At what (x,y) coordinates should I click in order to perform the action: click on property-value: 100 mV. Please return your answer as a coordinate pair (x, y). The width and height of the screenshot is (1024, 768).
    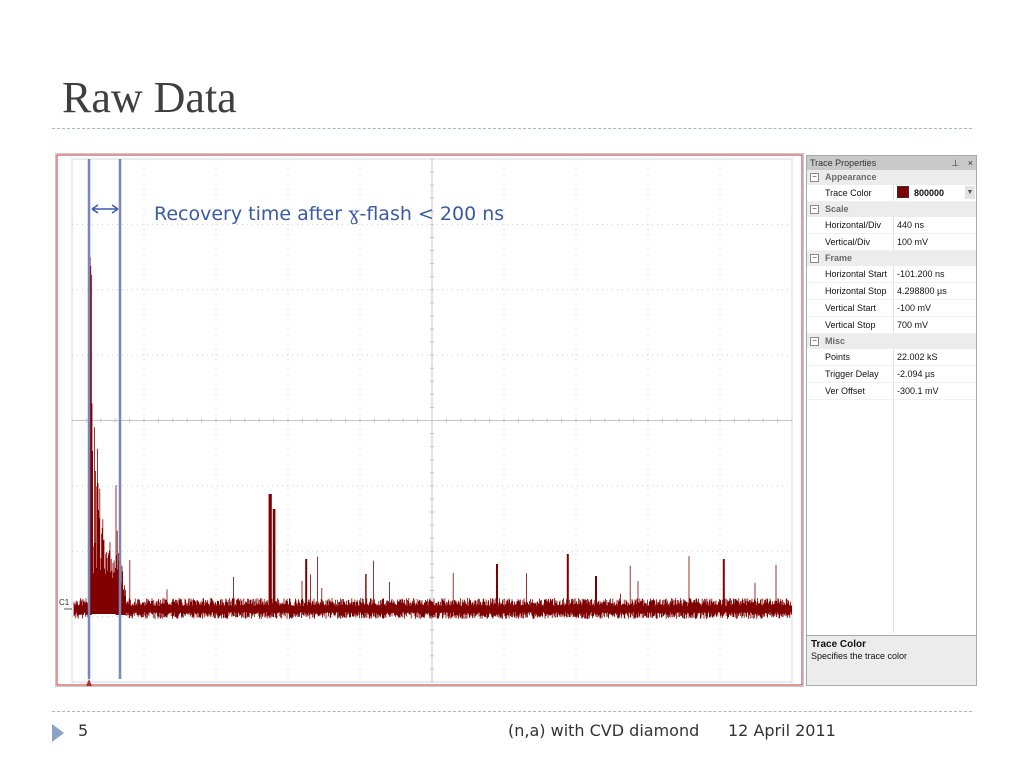
    Looking at the image, I should click on (912, 242).